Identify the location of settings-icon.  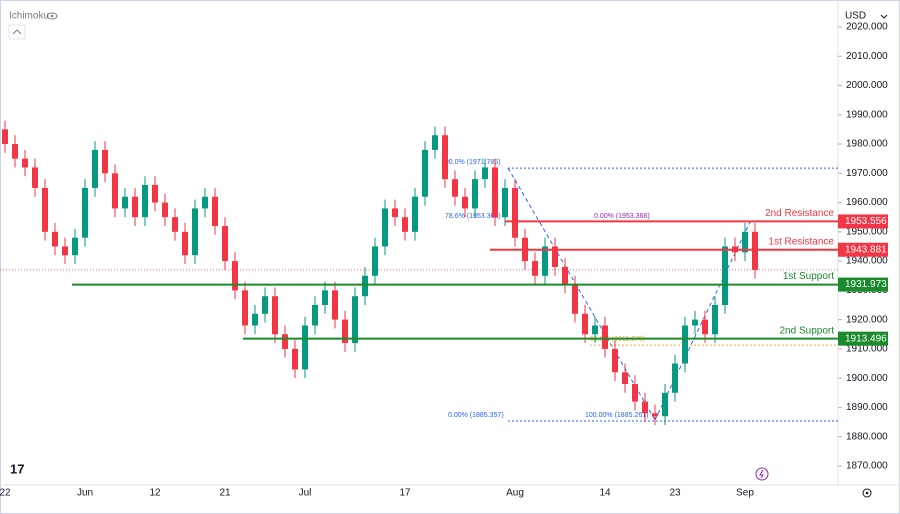
(867, 493).